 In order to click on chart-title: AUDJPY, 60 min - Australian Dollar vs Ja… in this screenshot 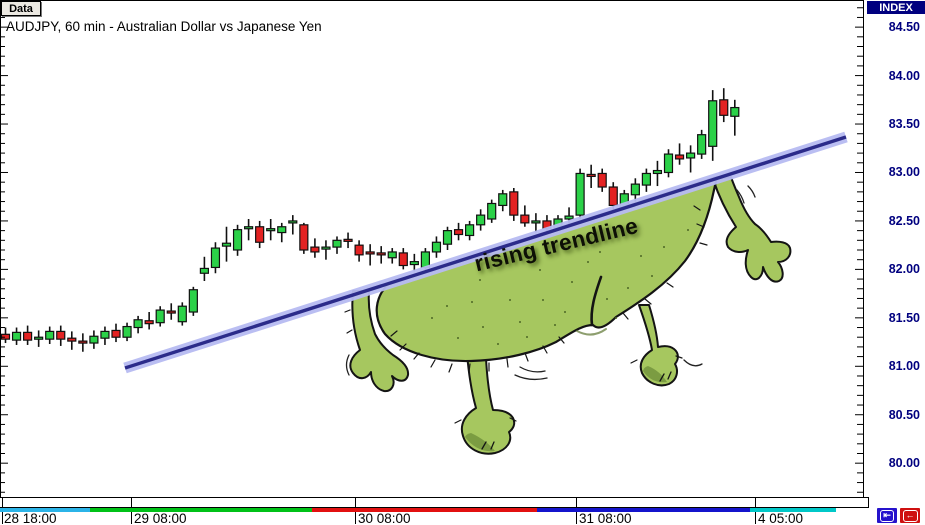, I will do `click(164, 26)`.